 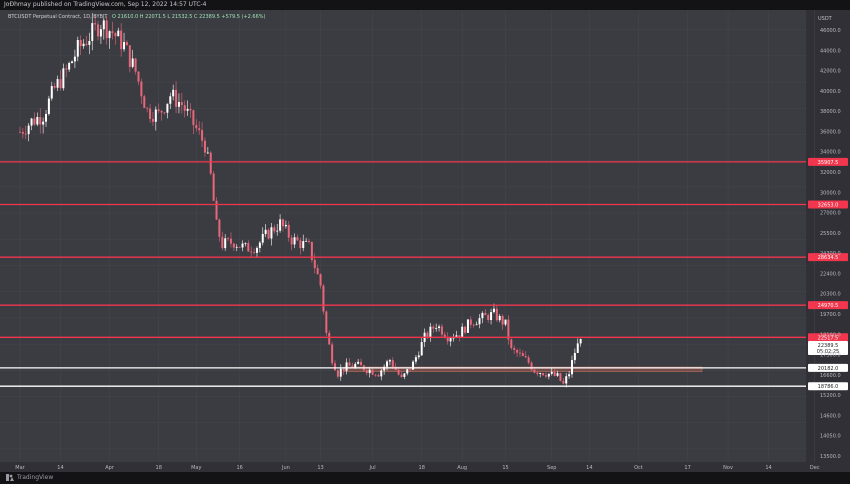 What do you see at coordinates (372, 468) in the screenshot?
I see `time-tick-label: Jul` at bounding box center [372, 468].